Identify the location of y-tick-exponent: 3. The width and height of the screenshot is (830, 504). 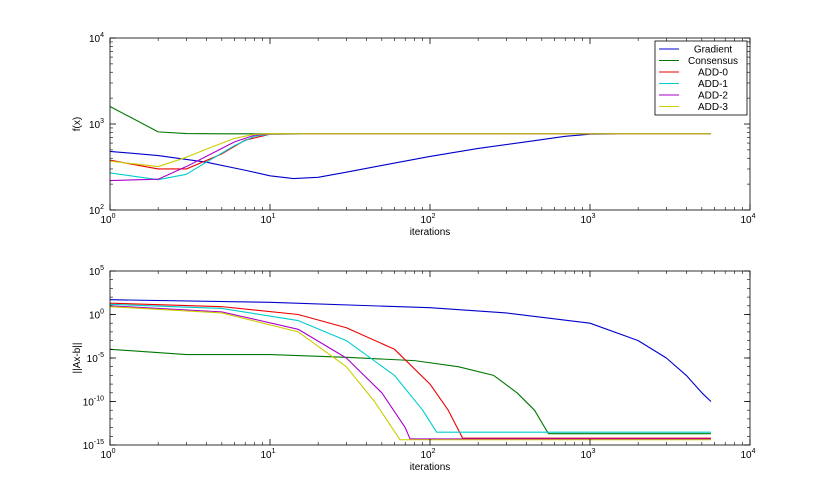
(102, 121).